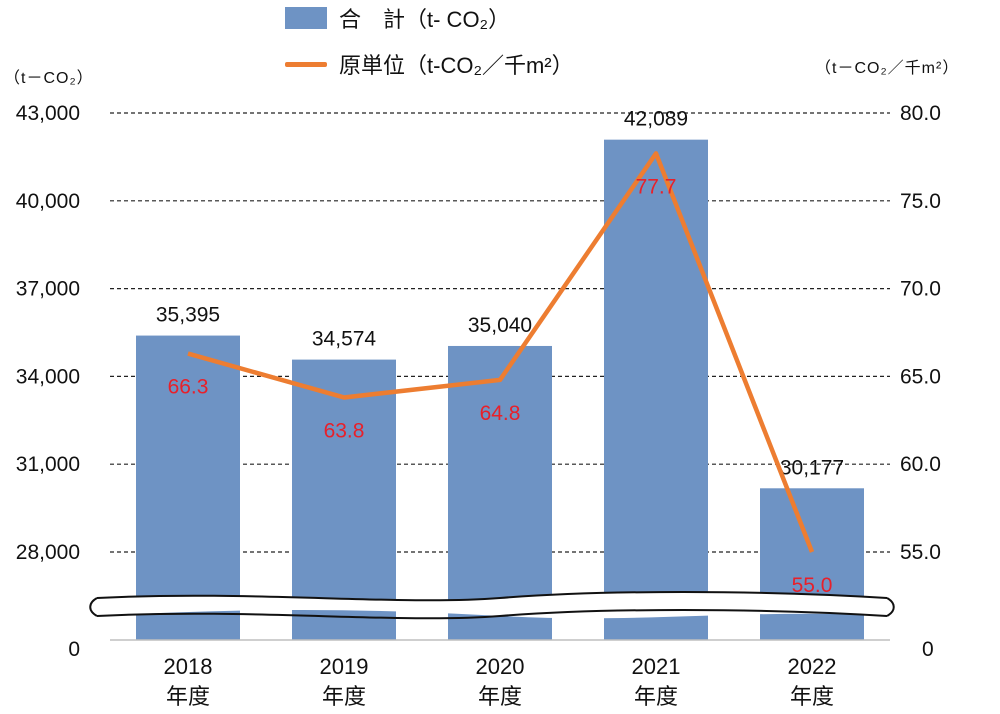  I want to click on left-tick-label: 34,000, so click(48, 376).